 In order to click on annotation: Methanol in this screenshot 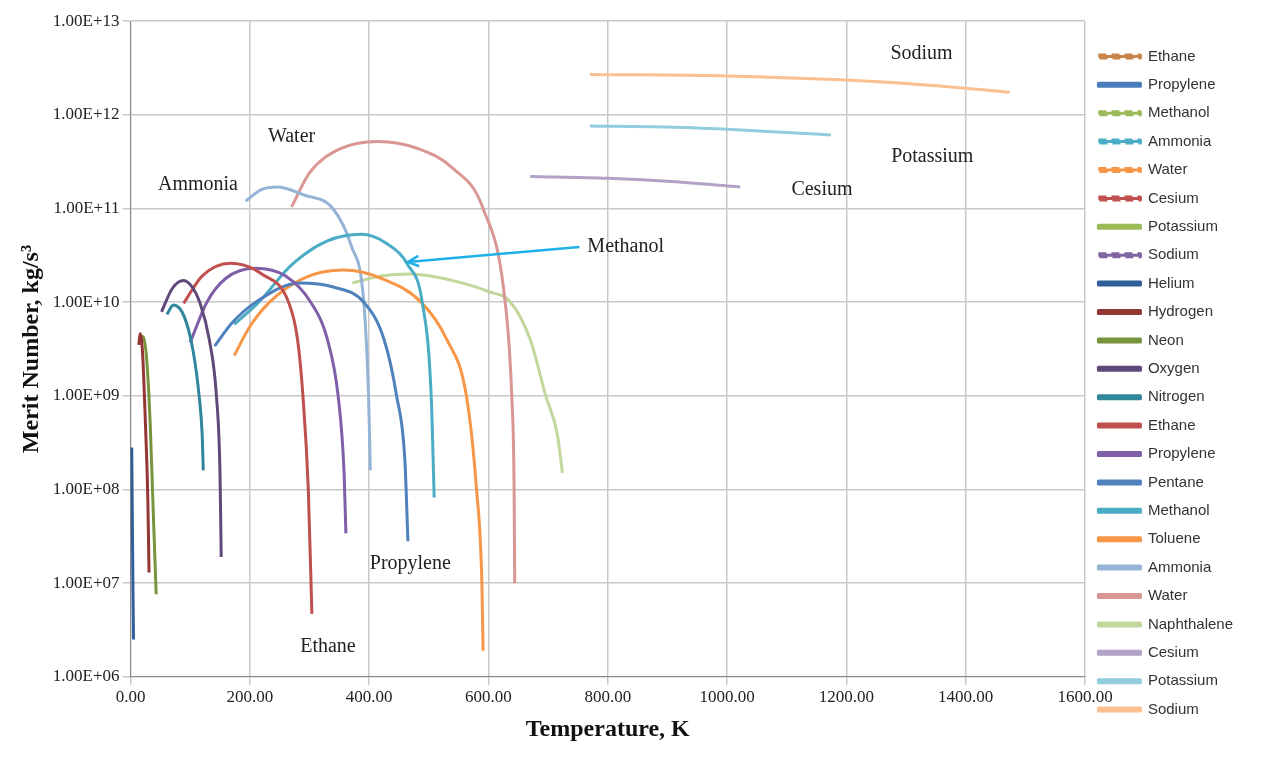, I will do `click(626, 245)`.